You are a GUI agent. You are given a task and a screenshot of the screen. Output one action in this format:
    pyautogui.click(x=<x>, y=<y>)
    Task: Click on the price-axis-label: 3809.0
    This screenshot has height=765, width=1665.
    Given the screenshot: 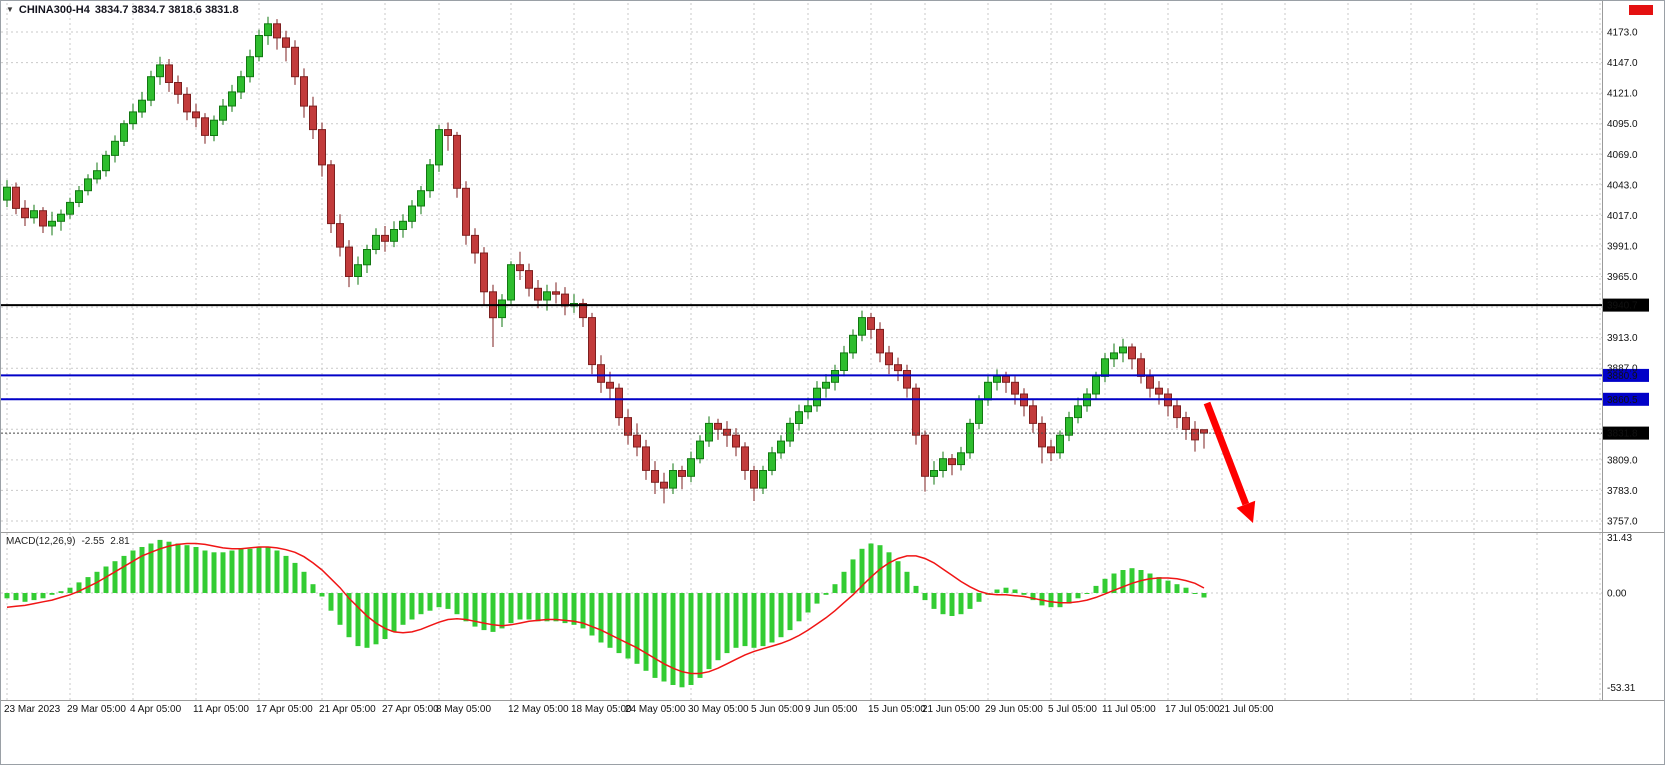 What is the action you would take?
    pyautogui.click(x=1622, y=460)
    